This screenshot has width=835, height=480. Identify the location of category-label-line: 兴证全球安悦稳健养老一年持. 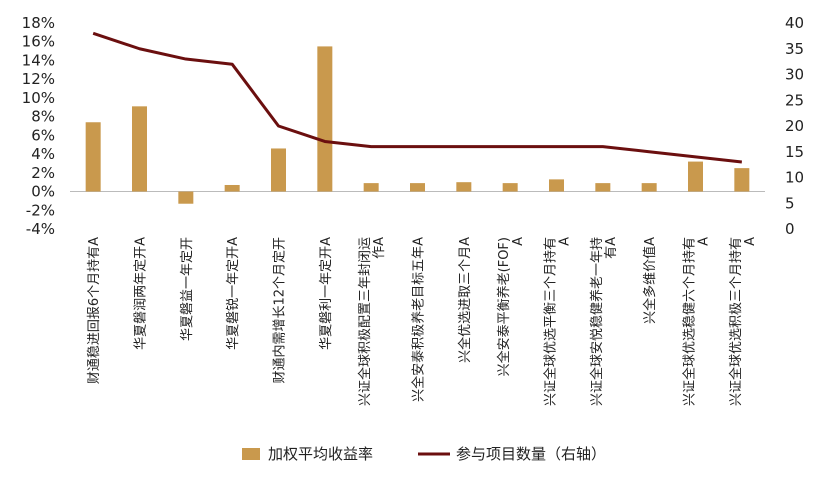
(597, 321).